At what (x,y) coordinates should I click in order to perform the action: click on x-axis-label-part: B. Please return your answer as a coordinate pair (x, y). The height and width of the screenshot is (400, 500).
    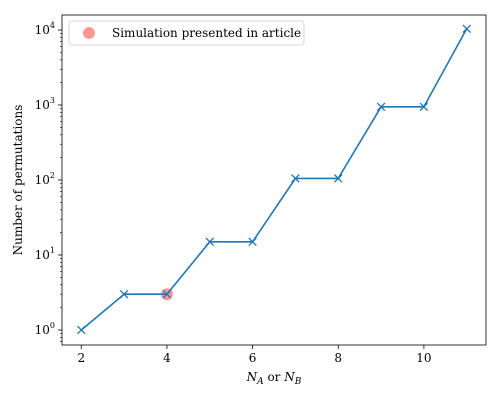
    Looking at the image, I should click on (298, 382).